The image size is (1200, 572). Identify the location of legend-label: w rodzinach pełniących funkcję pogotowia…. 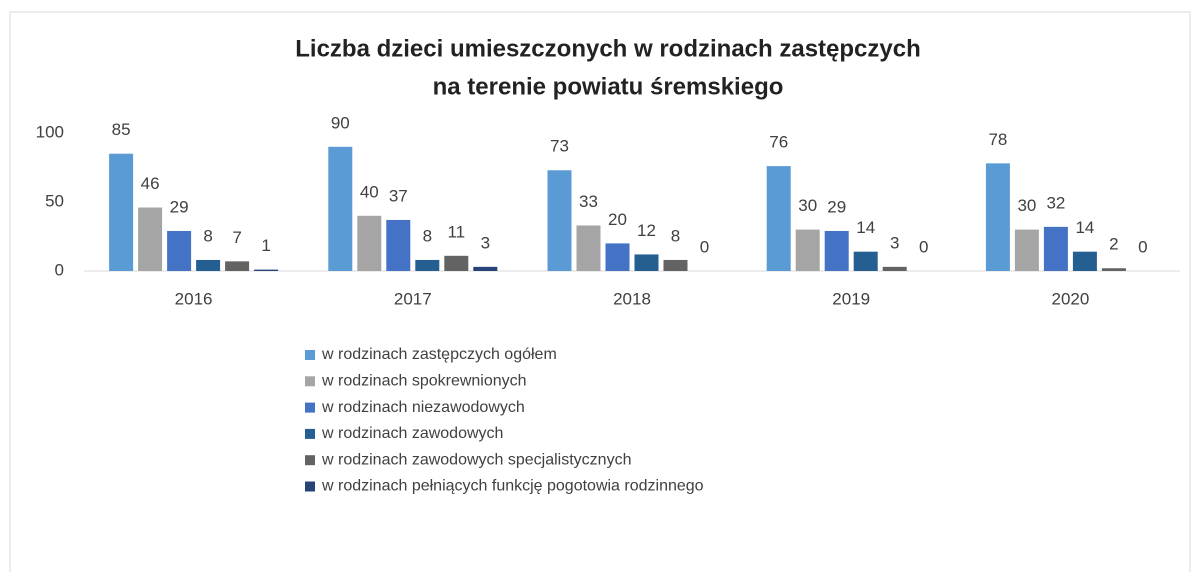
(512, 486).